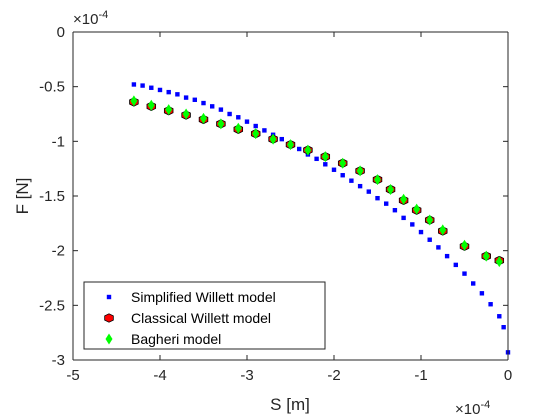 Image resolution: width=560 pixels, height=420 pixels. Describe the element at coordinates (201, 318) in the screenshot. I see `legend-label: Classical Willett model` at that location.